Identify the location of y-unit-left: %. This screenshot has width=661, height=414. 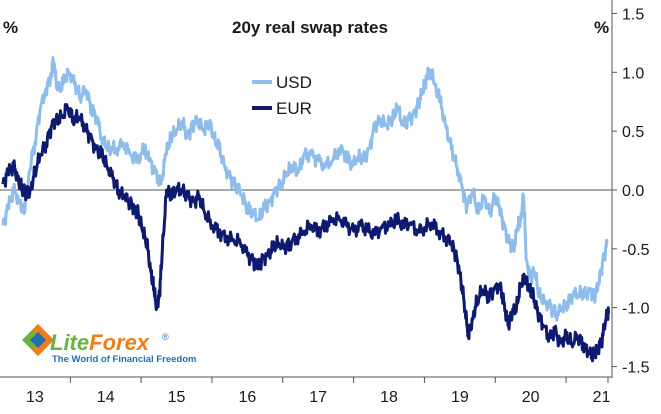
(10, 27).